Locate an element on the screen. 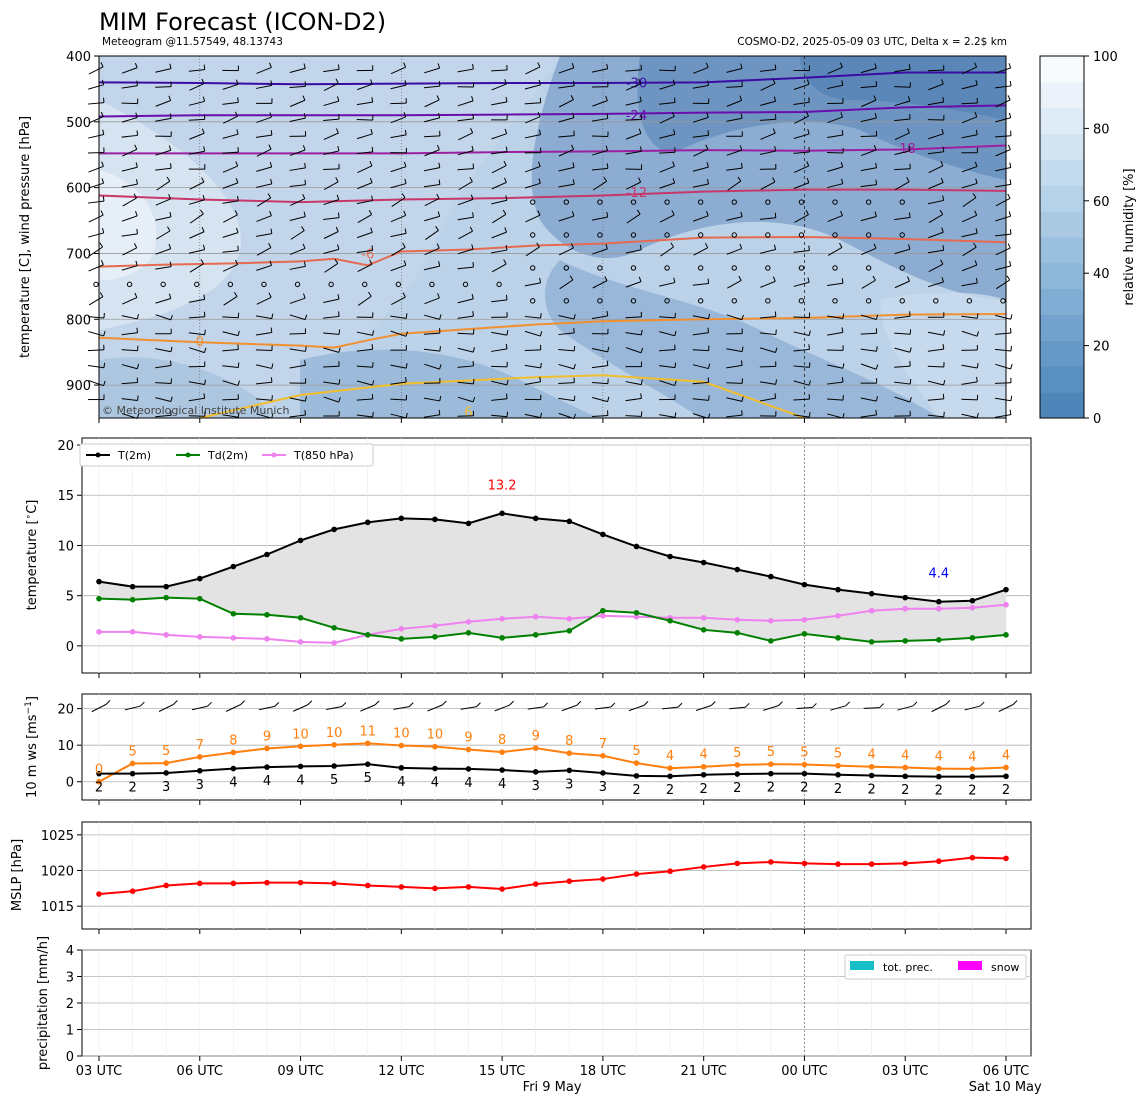 The width and height of the screenshot is (1148, 1105). isotherm-label: -18 is located at coordinates (905, 149).